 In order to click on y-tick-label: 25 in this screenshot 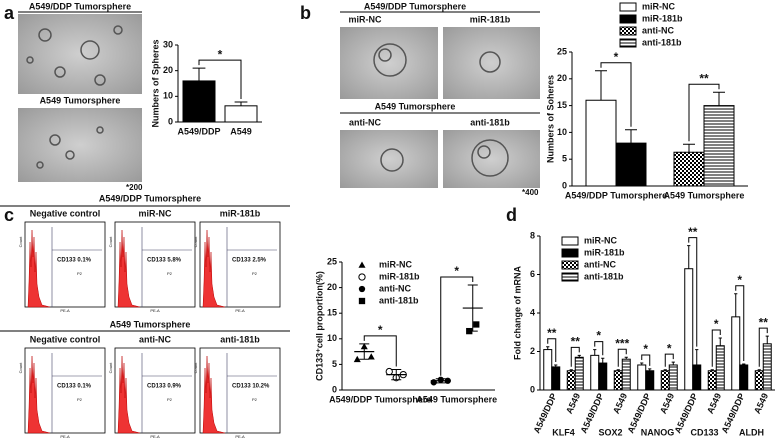, I will do `click(332, 261)`.